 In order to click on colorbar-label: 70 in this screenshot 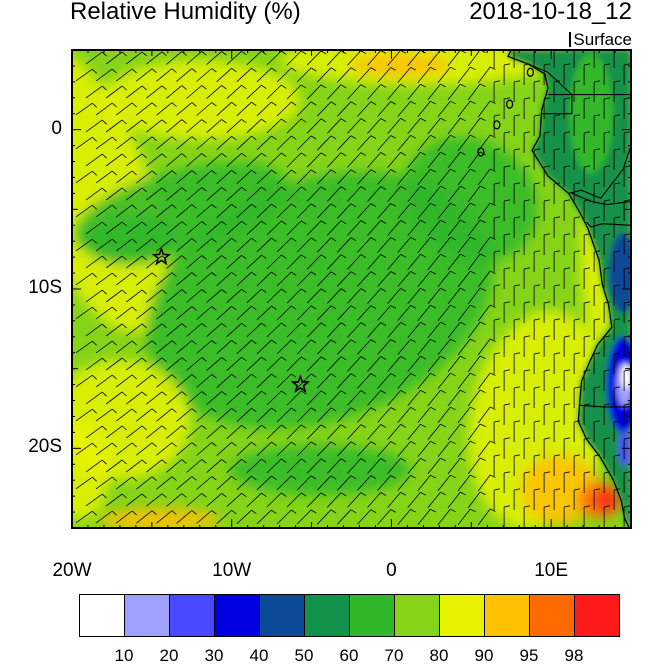, I will do `click(394, 655)`.